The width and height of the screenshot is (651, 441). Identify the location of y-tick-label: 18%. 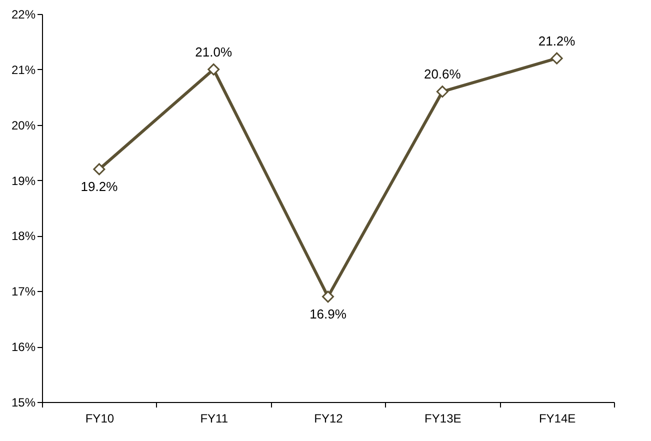
(23, 236).